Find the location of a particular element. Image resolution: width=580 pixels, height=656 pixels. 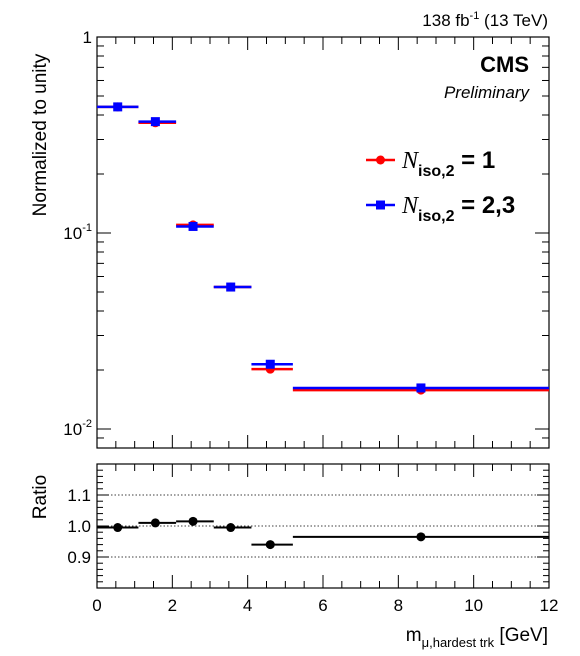

ratio-y-axis-label: Ratio is located at coordinates (40, 497).